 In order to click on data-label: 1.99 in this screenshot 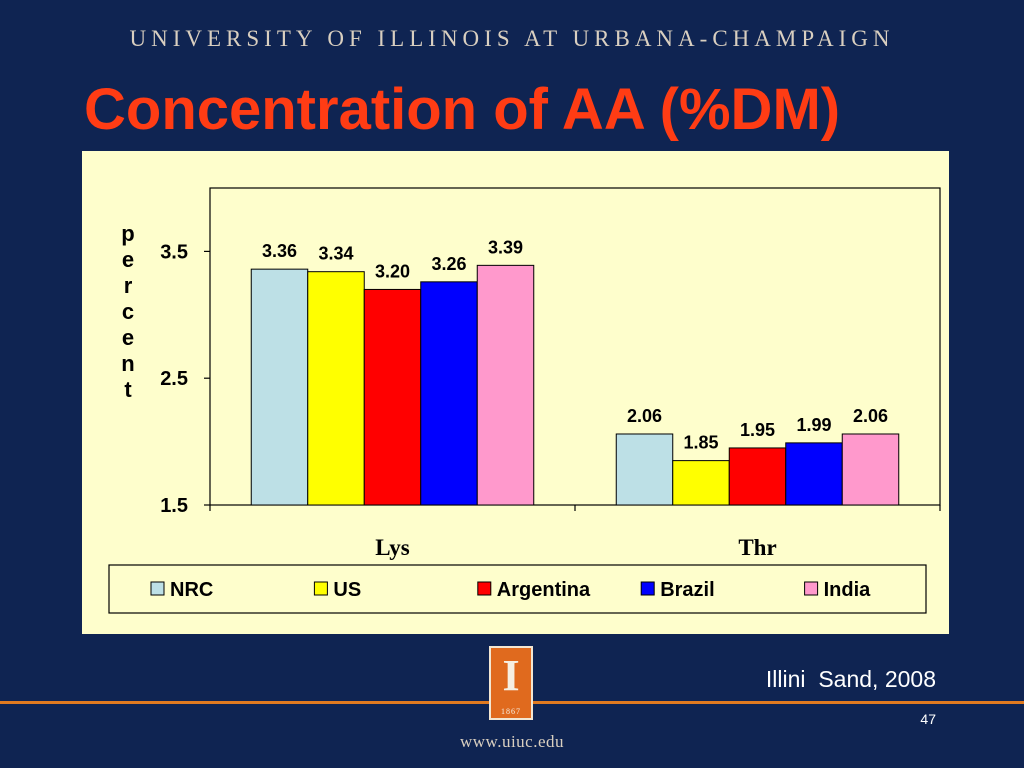, I will do `click(813, 425)`.